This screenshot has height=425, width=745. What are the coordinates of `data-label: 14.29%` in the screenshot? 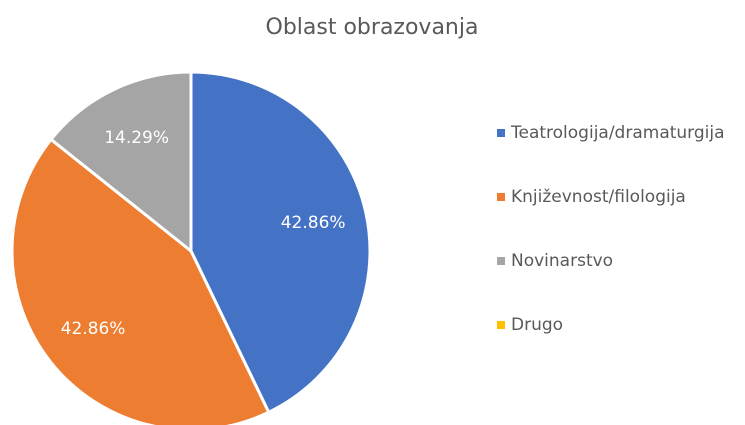 It's located at (136, 138).